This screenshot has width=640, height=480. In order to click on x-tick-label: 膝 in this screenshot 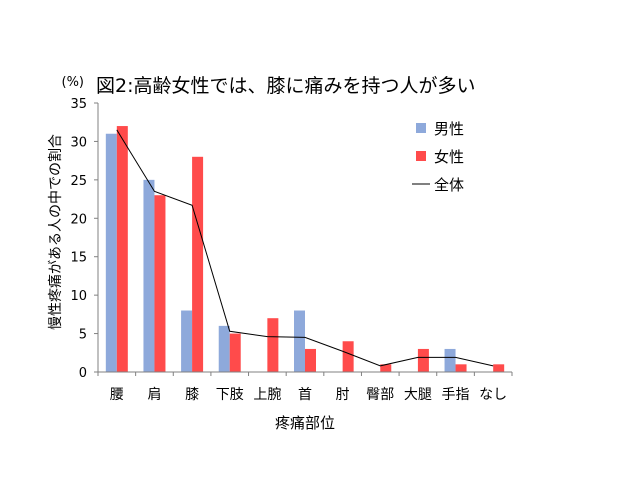, I will do `click(192, 395)`.